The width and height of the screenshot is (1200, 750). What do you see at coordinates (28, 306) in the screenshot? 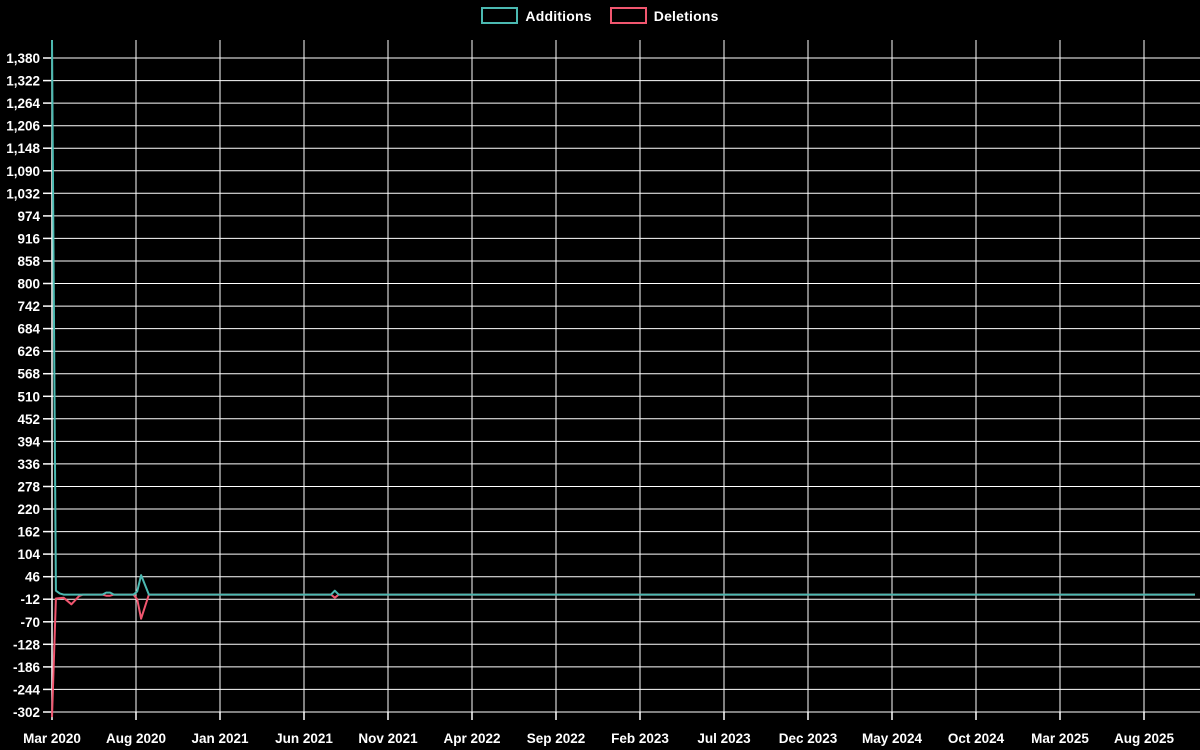
I see `y-axis-label: 742` at bounding box center [28, 306].